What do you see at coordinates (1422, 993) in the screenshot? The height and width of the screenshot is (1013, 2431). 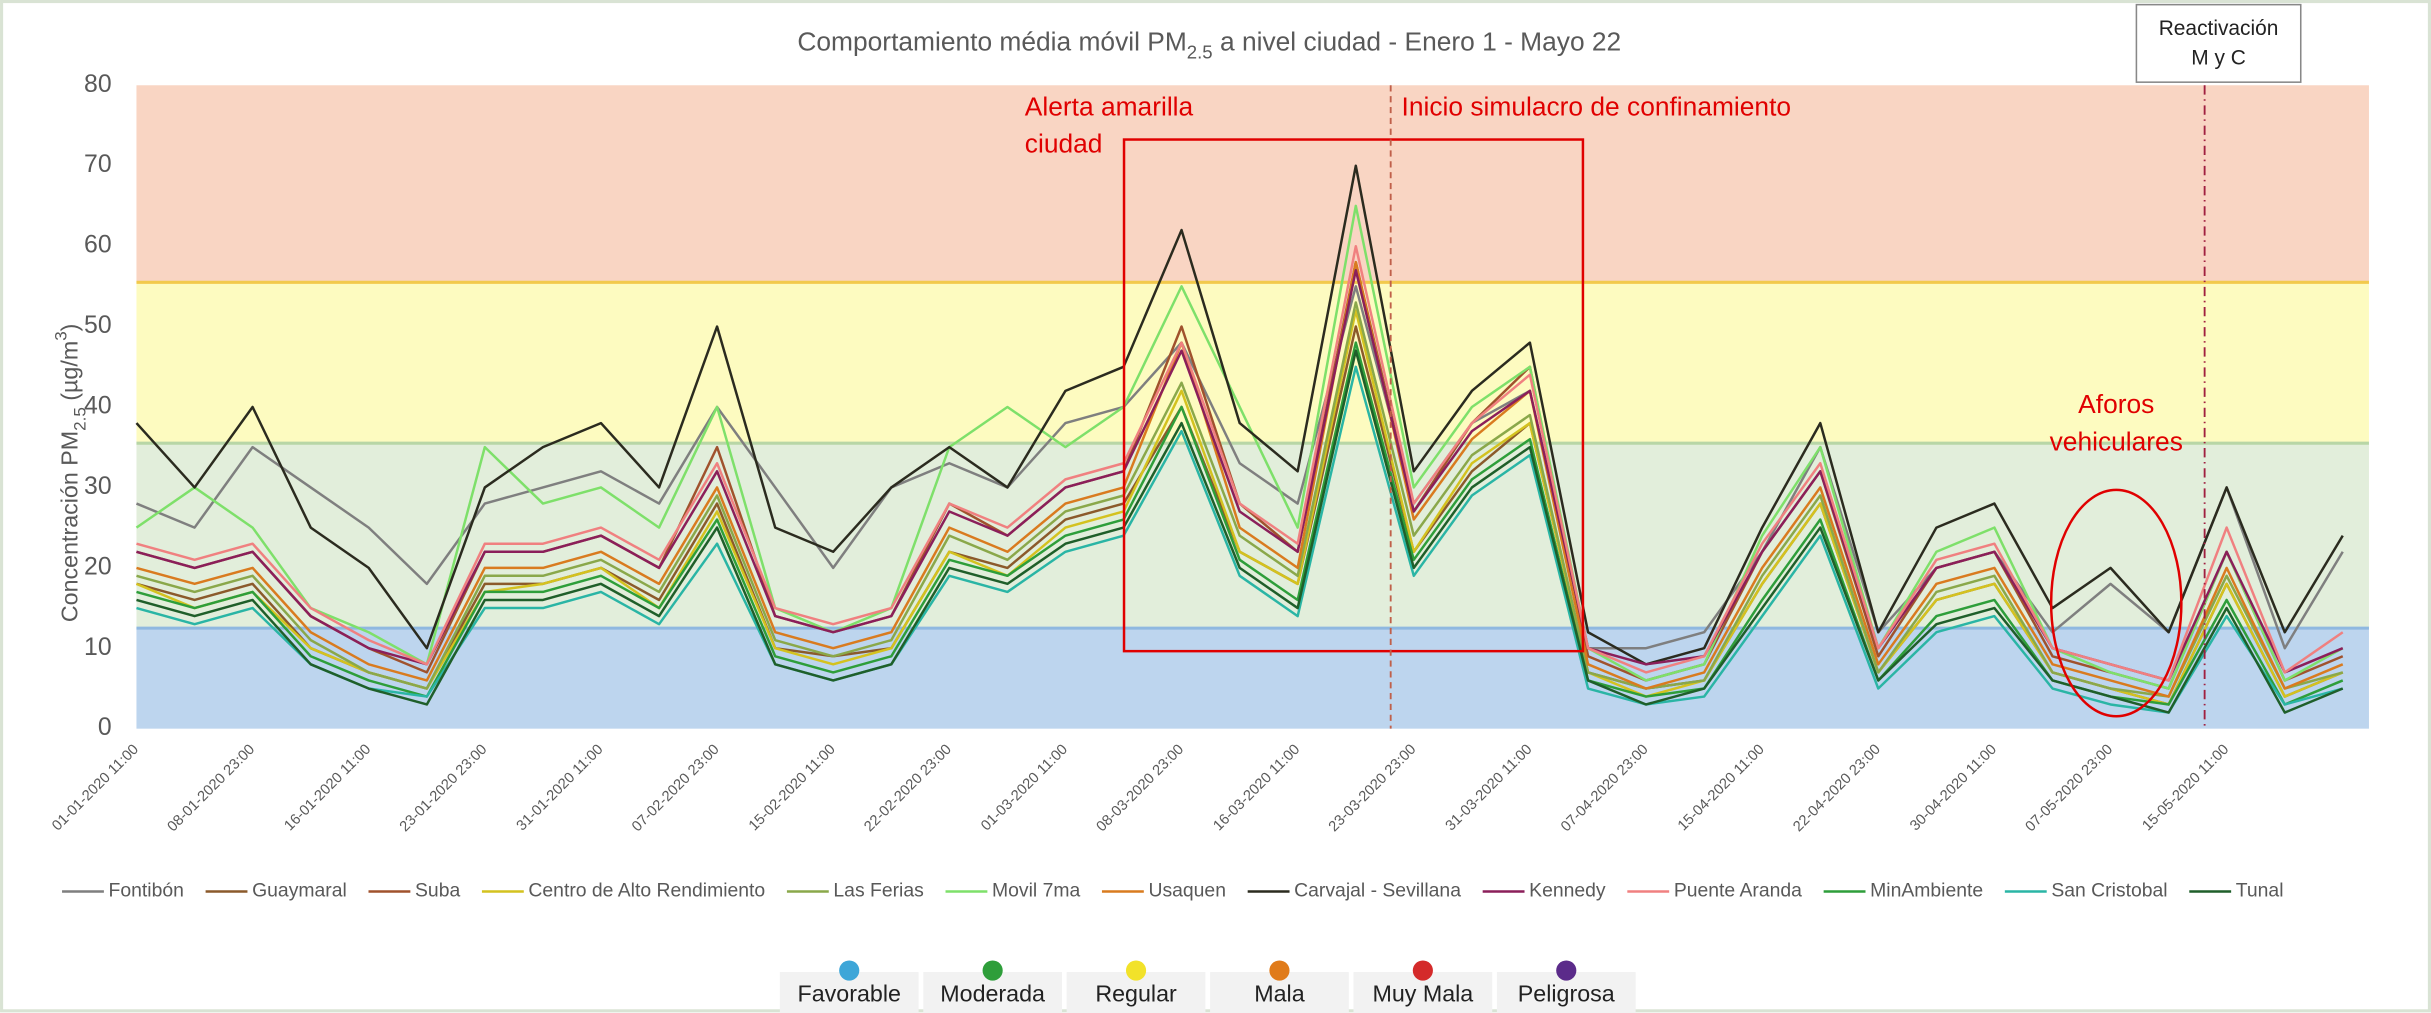 I see `quality-label: Muy Mala` at bounding box center [1422, 993].